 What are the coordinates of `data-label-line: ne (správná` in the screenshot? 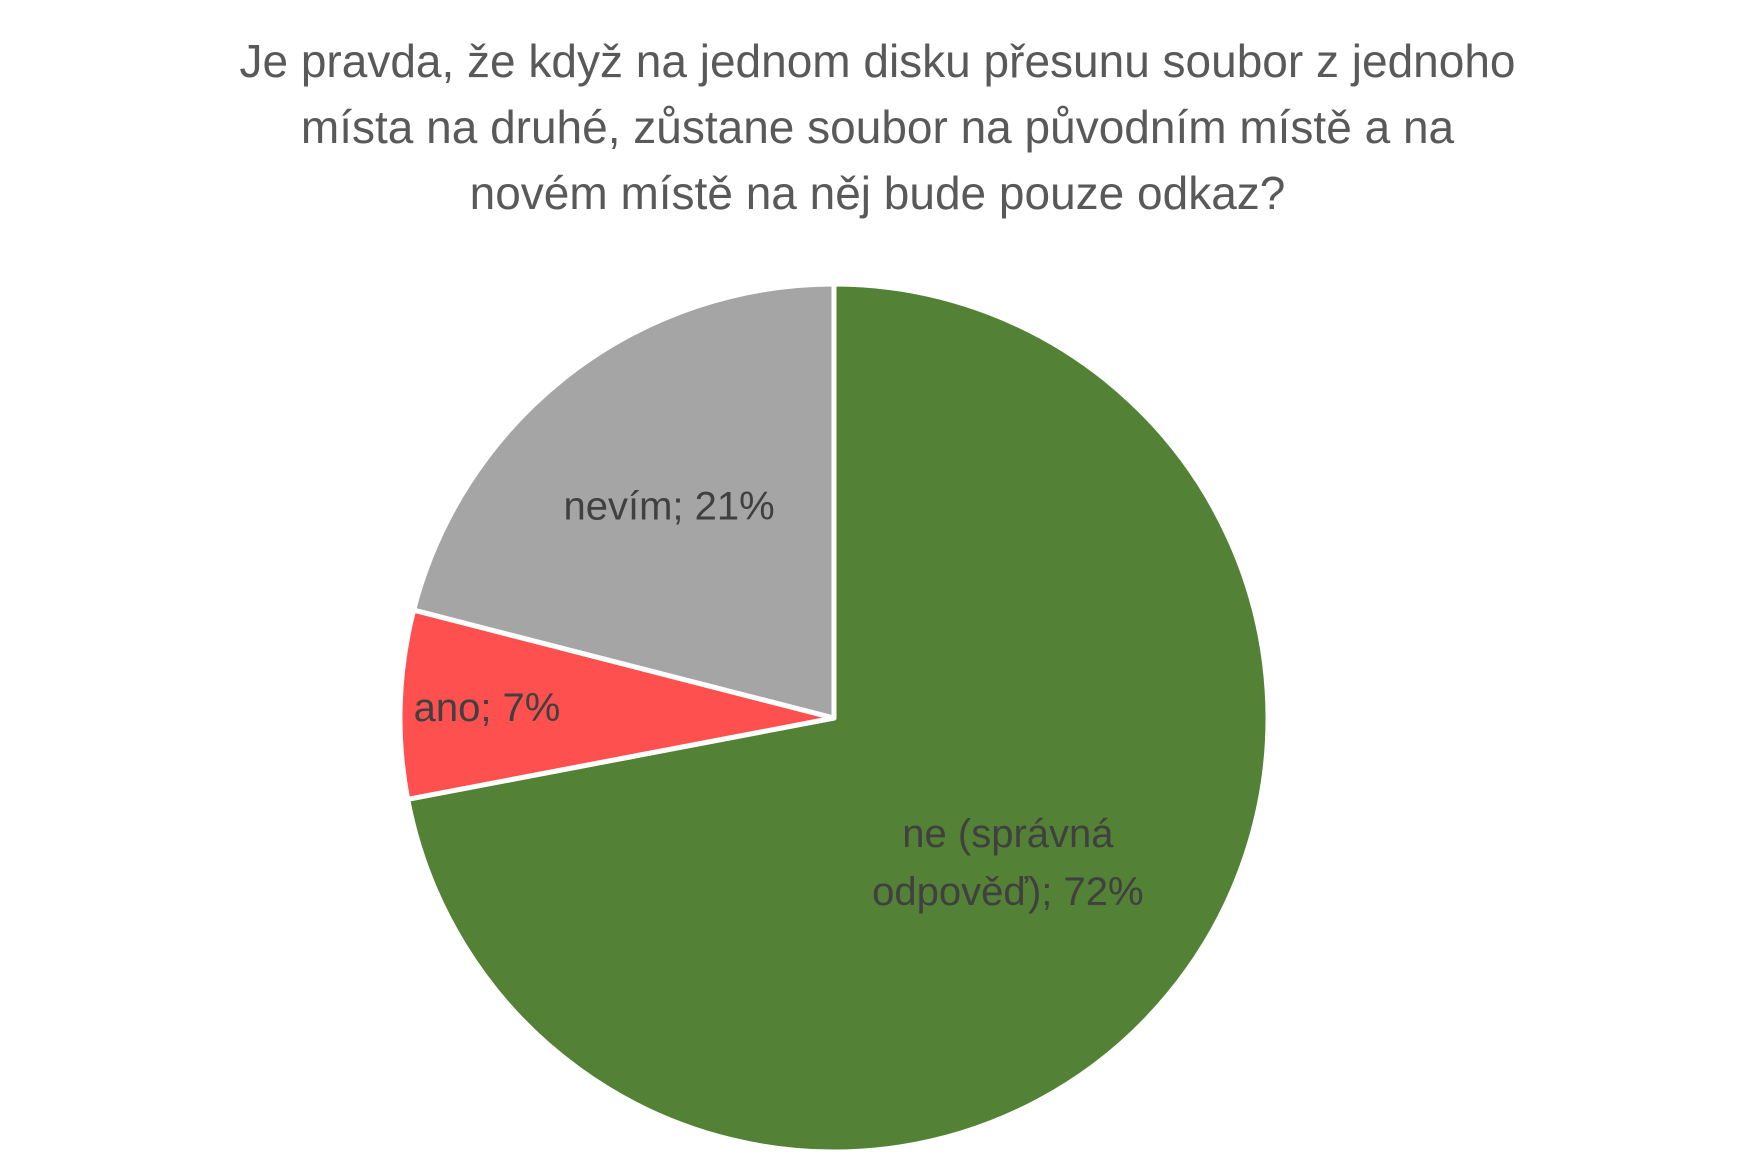 It's located at (1008, 834).